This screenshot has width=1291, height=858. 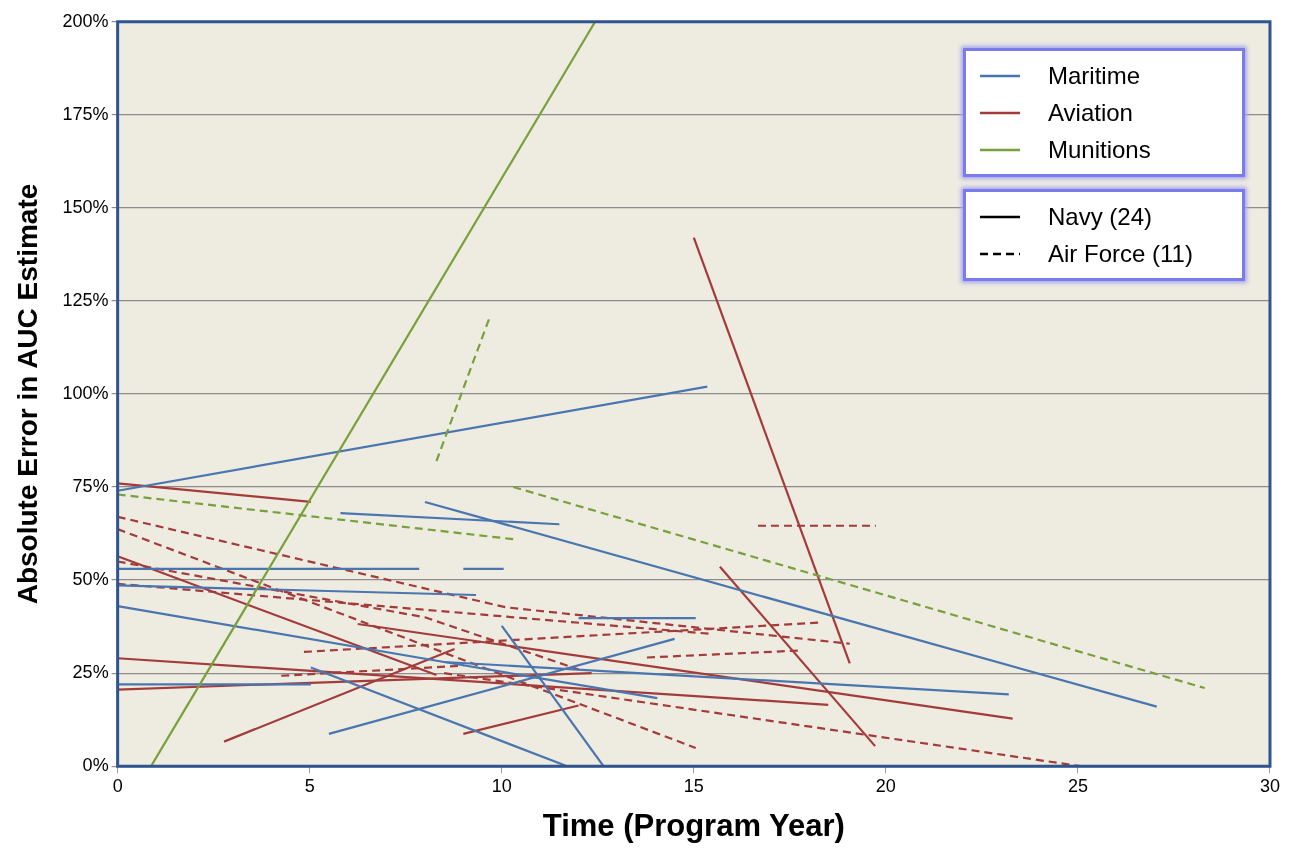 What do you see at coordinates (501, 785) in the screenshot?
I see `x-tick-label: 10` at bounding box center [501, 785].